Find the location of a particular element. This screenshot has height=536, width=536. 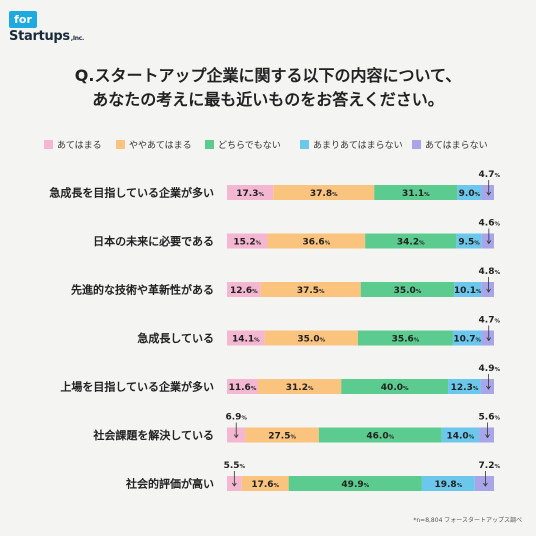

category-label: 社会課題を解決している is located at coordinates (153, 435).